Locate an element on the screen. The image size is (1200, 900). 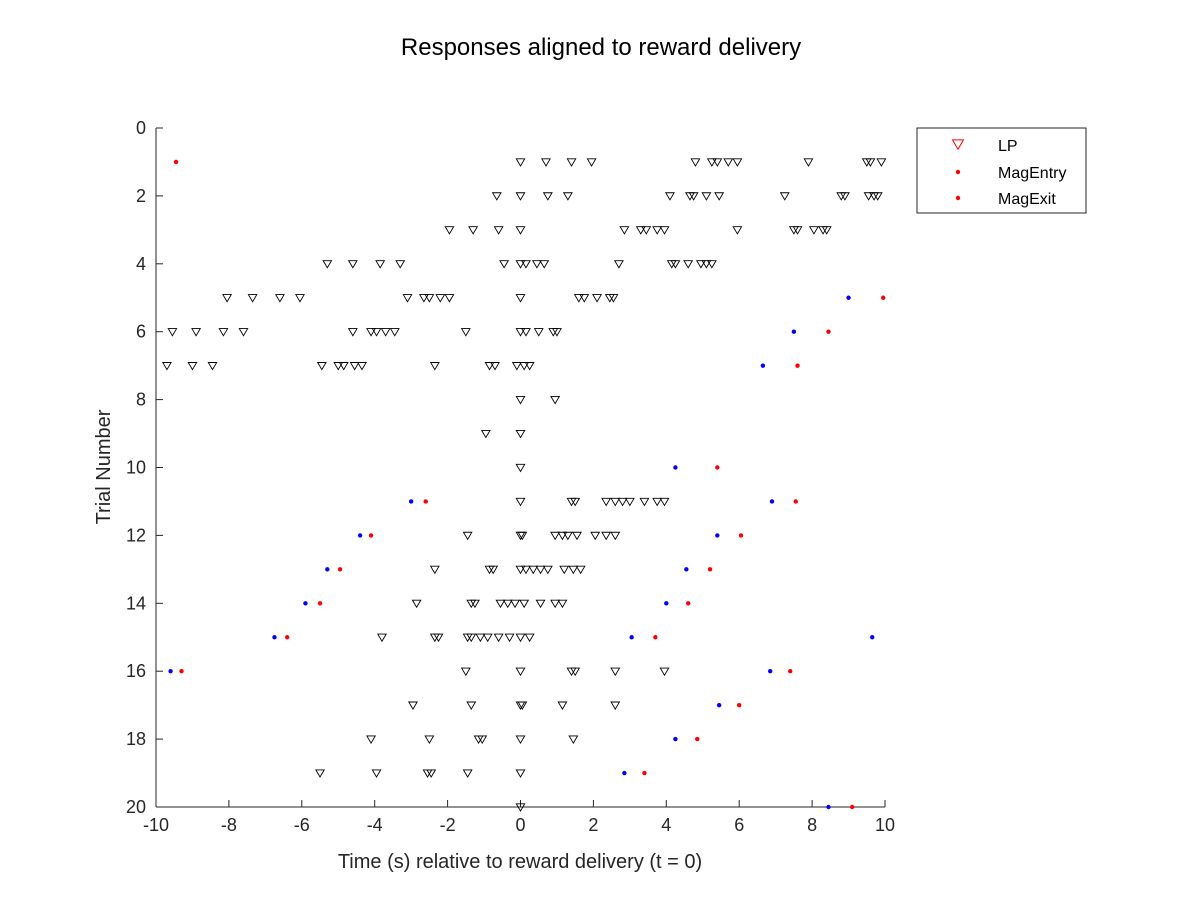
y-tick-label: 0 is located at coordinates (141, 128).